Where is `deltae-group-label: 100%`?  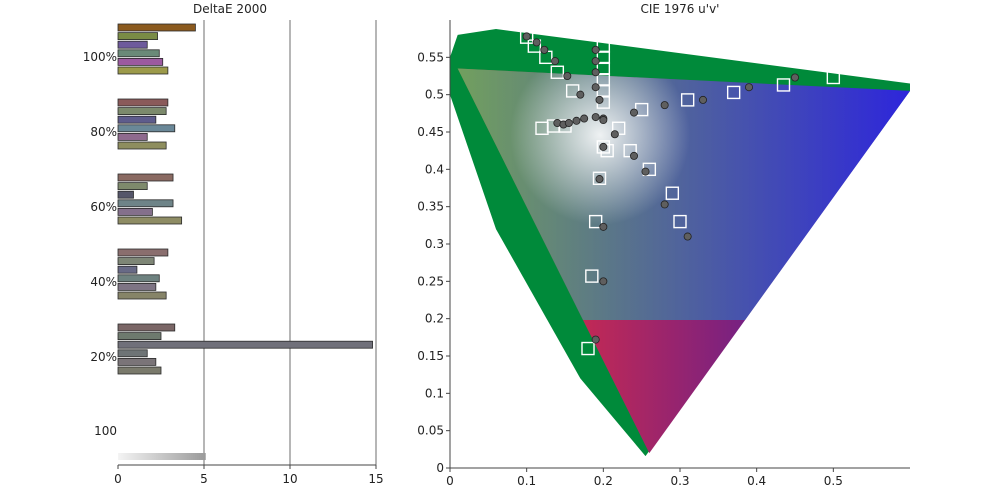
deltae-group-label: 100% is located at coordinates (100, 57).